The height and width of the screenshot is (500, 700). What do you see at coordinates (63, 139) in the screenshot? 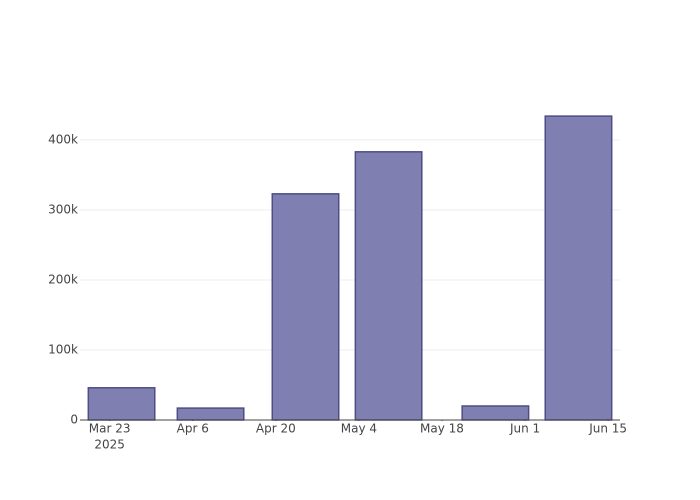
I see `y-tick-label: 400k` at bounding box center [63, 139].